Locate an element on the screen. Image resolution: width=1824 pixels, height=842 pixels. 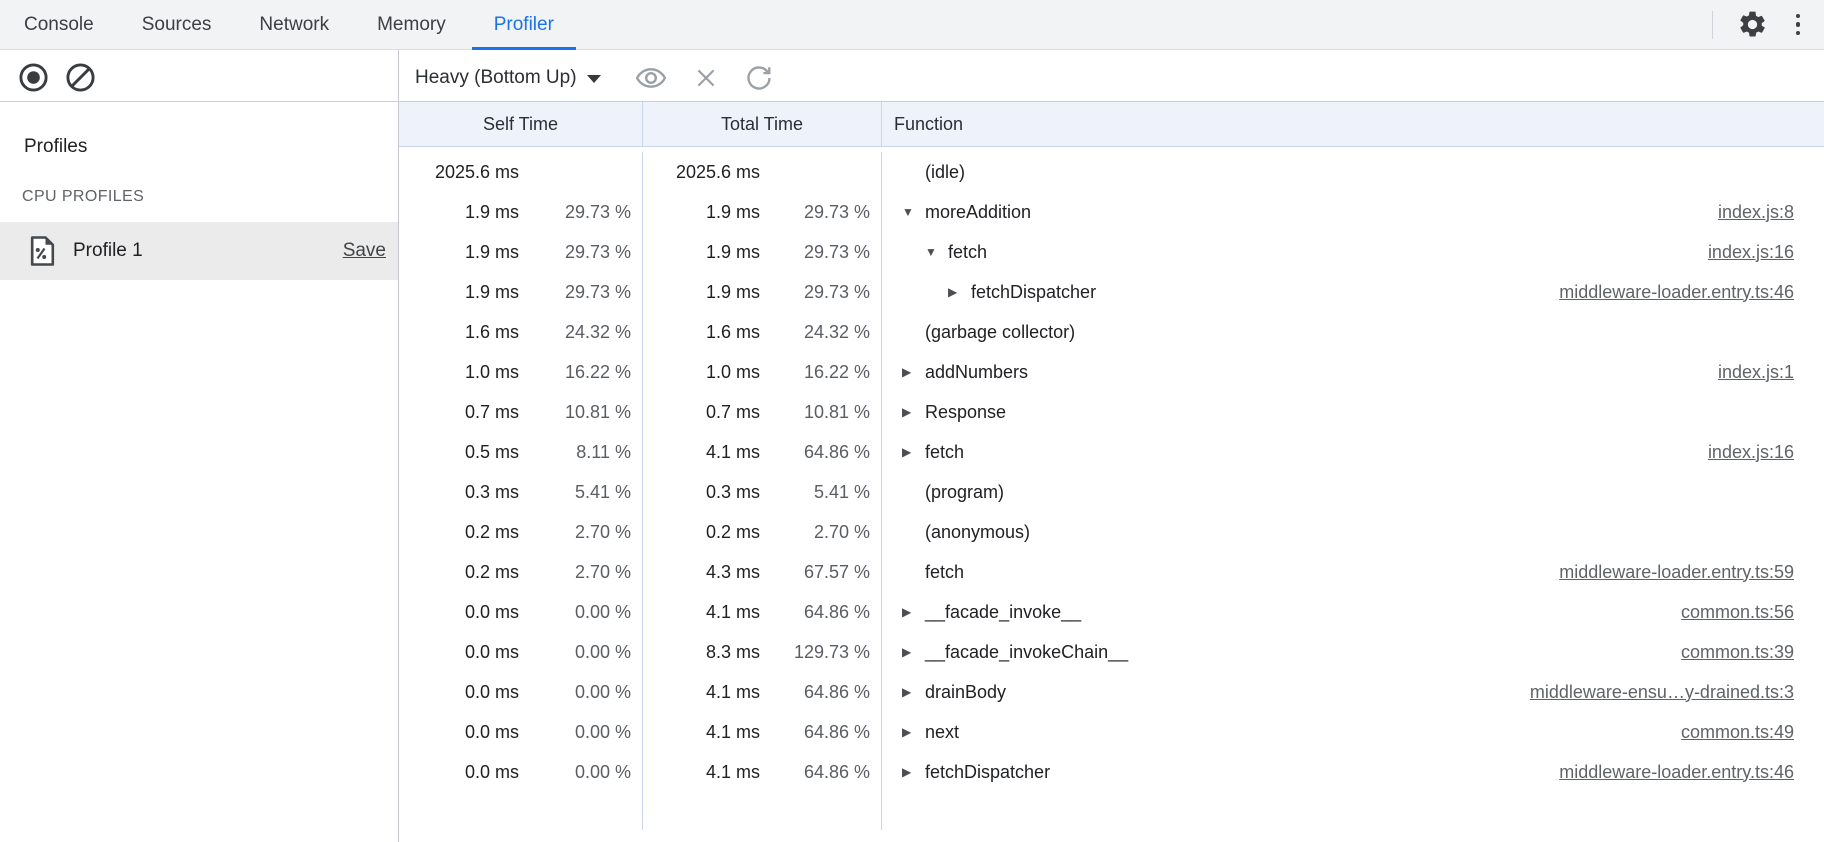
total-time-column-header: Total Time is located at coordinates (762, 124).